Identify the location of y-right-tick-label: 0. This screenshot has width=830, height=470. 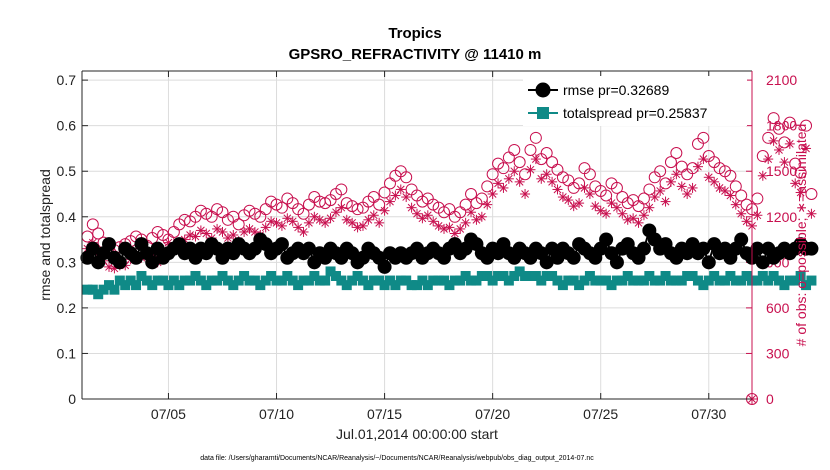
(770, 399).